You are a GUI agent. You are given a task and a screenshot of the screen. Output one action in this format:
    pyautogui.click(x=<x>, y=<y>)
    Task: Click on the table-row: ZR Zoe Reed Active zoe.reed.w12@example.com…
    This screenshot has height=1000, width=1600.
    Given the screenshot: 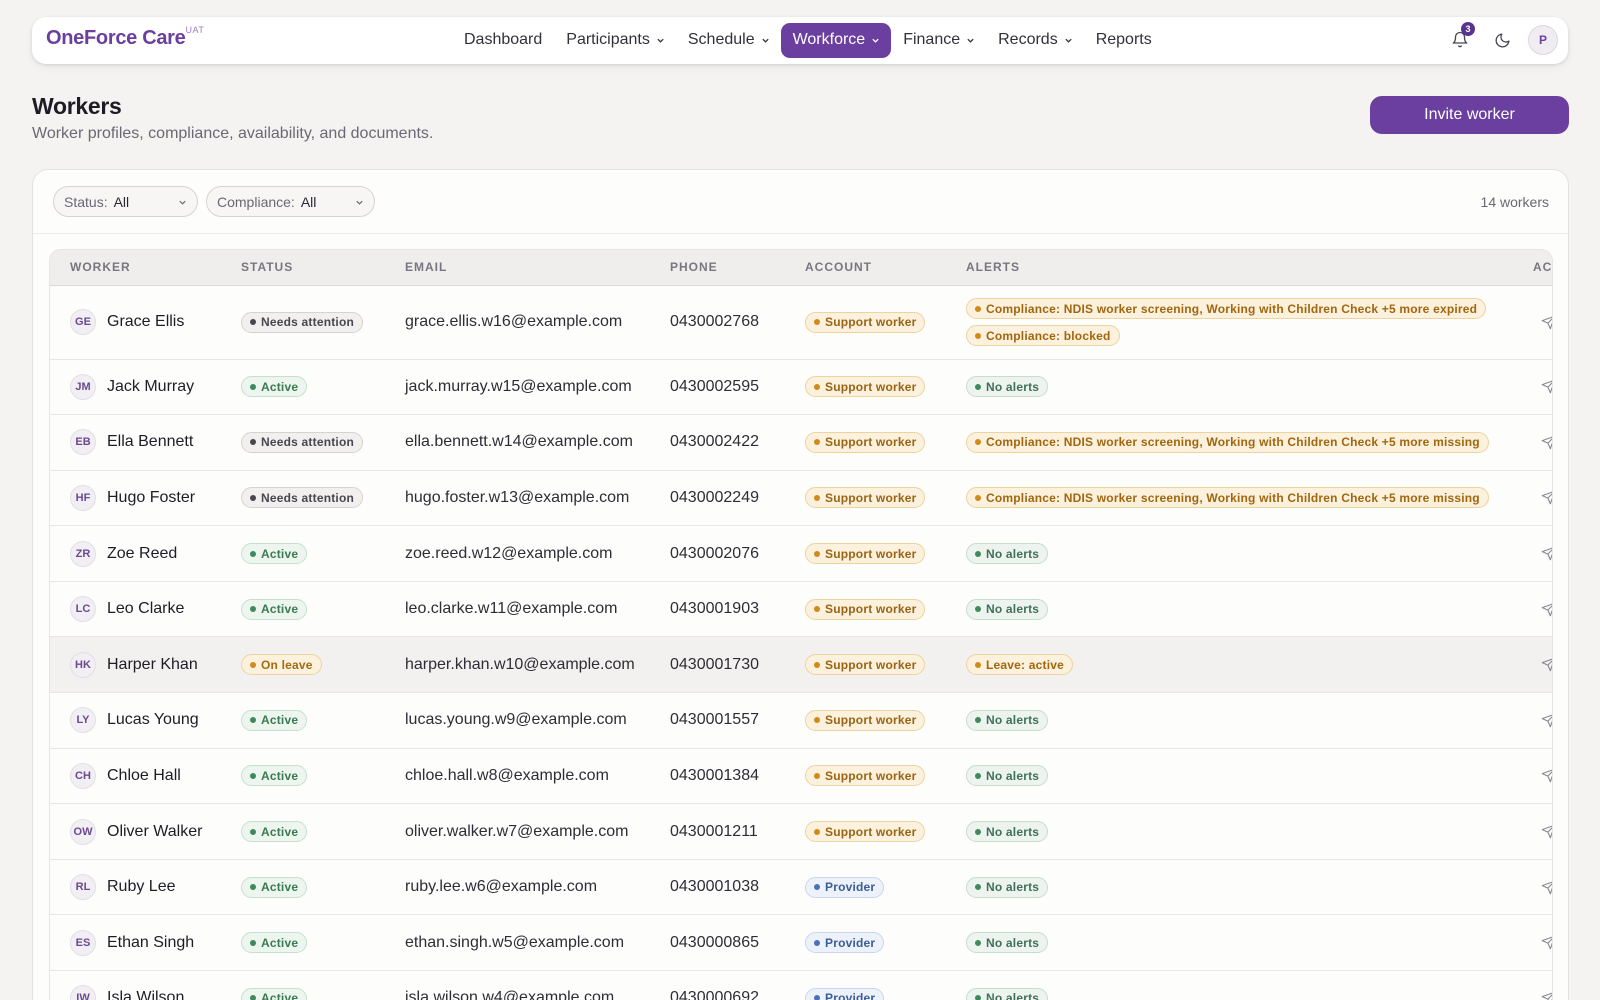 What is the action you would take?
    pyautogui.click(x=801, y=553)
    